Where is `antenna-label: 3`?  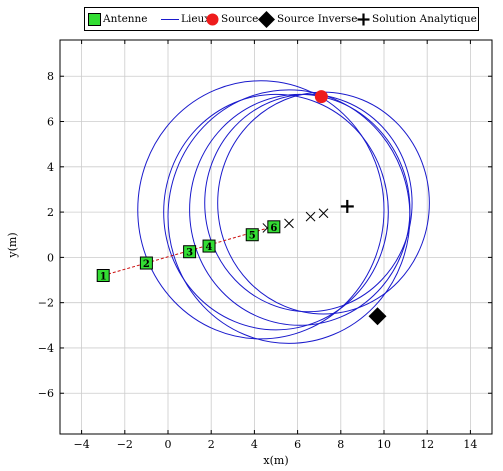
antenna-label: 3 is located at coordinates (189, 253).